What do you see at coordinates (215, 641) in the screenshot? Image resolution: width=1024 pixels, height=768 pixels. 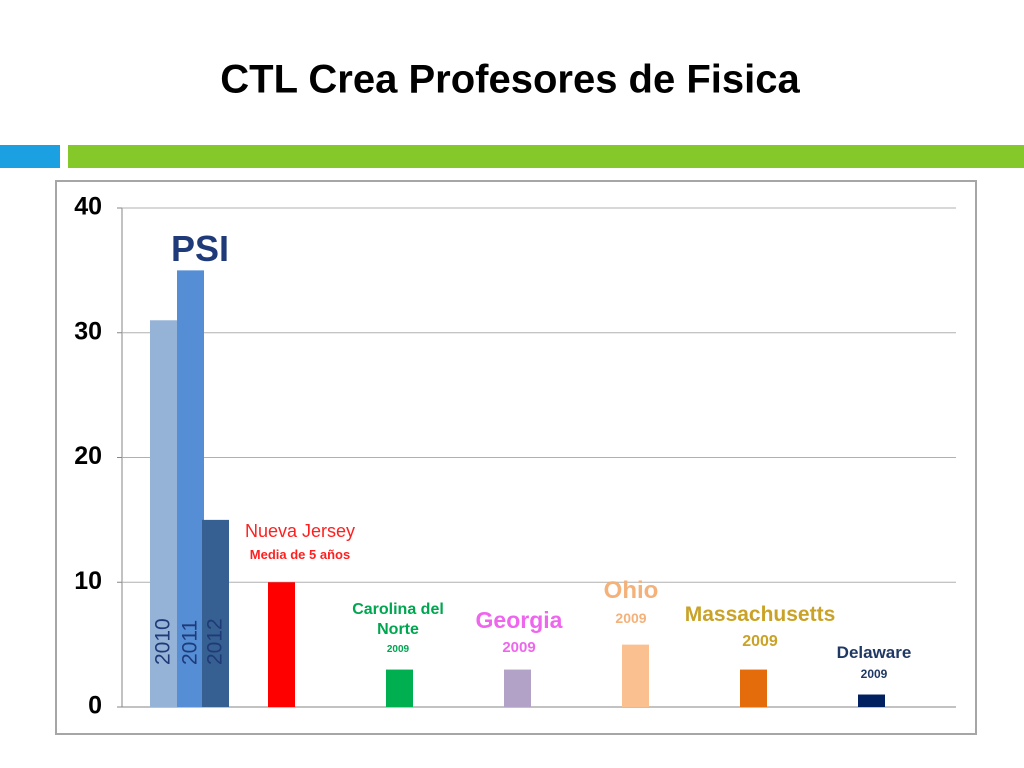 I see `year-label: 2012` at bounding box center [215, 641].